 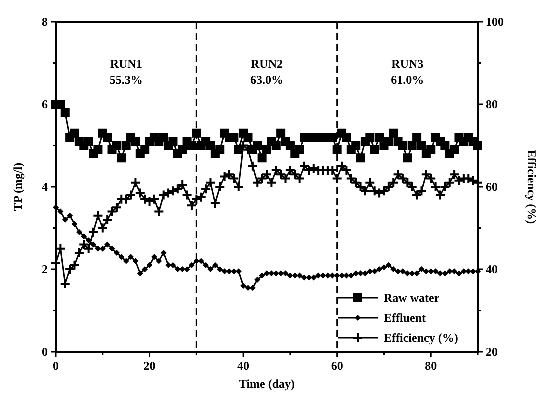 I want to click on y-tick-label: 8, so click(x=45, y=22).